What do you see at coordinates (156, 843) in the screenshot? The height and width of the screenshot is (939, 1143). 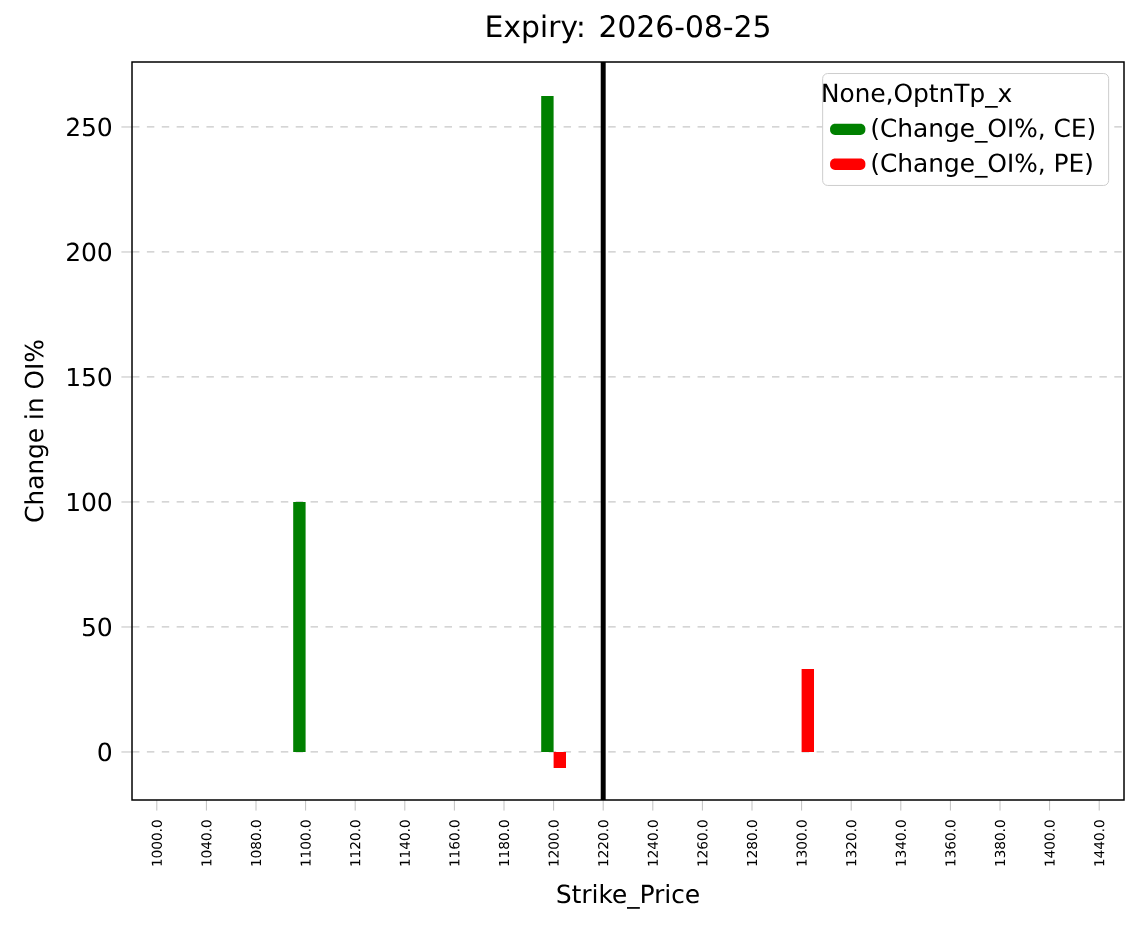 I see `x-tick-label: 1000.0` at bounding box center [156, 843].